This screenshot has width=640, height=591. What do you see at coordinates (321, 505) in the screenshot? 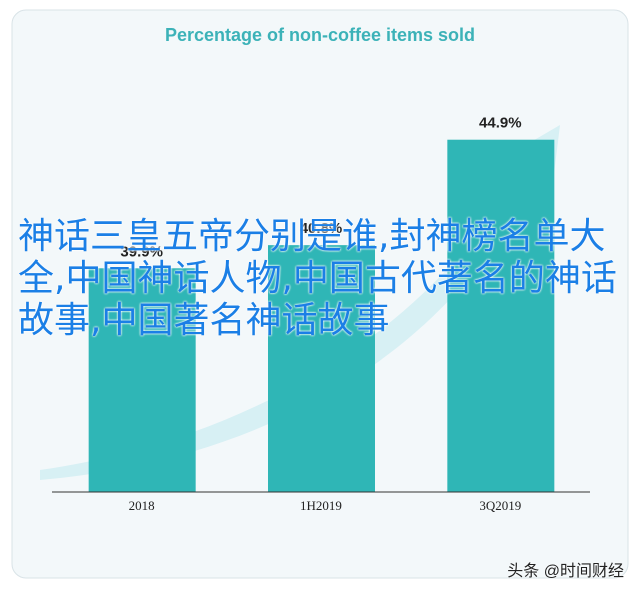
I see `x-tick-label: 1H2019` at bounding box center [321, 505].